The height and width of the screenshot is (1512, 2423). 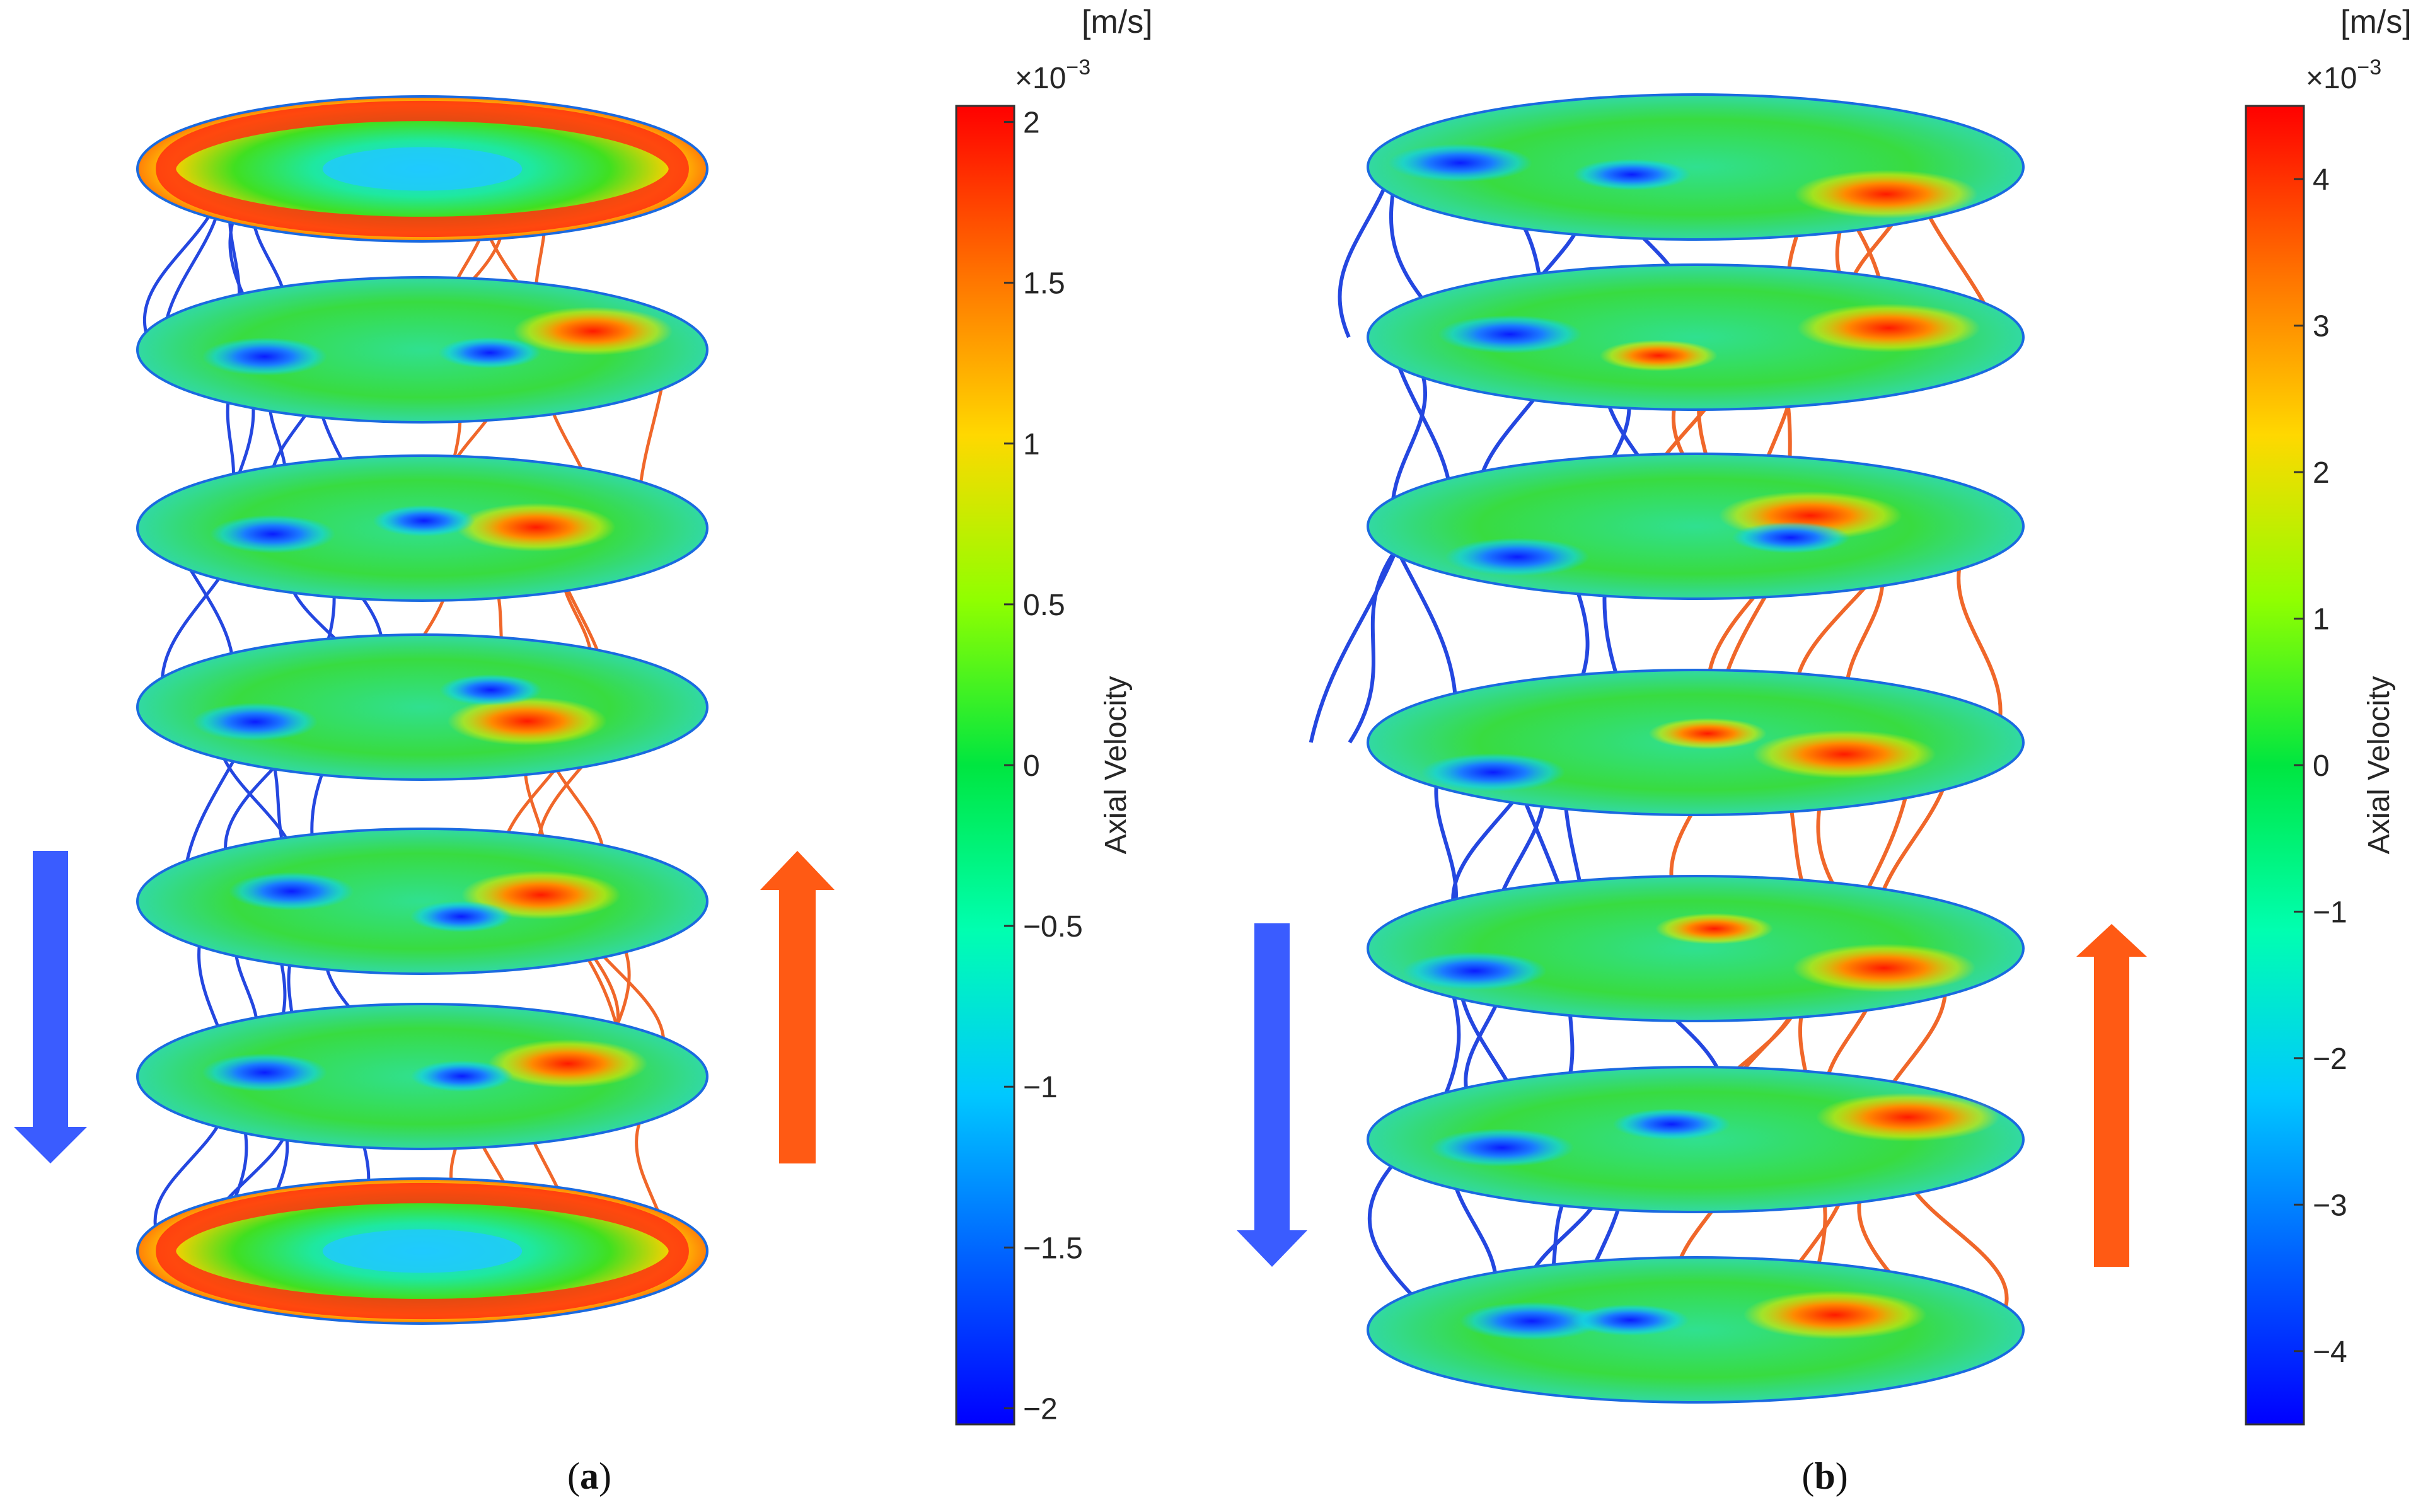 What do you see at coordinates (2330, 1205) in the screenshot?
I see `colorbar-tick-label: −3` at bounding box center [2330, 1205].